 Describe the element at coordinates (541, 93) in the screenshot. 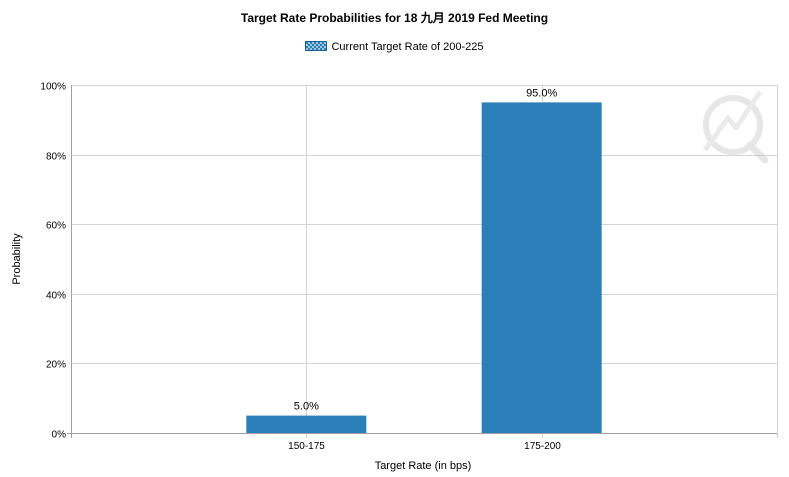

I see `data-label: 95.0%` at that location.